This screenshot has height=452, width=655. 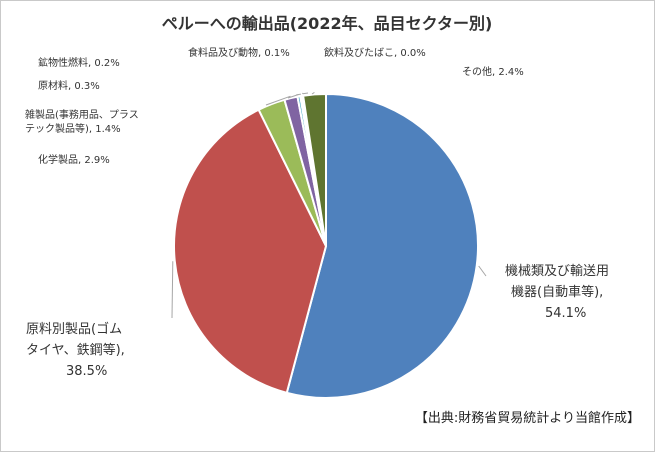 What do you see at coordinates (79, 62) in the screenshot?
I see `slice-label: 鉱物性燃料, 0.2%` at bounding box center [79, 62].